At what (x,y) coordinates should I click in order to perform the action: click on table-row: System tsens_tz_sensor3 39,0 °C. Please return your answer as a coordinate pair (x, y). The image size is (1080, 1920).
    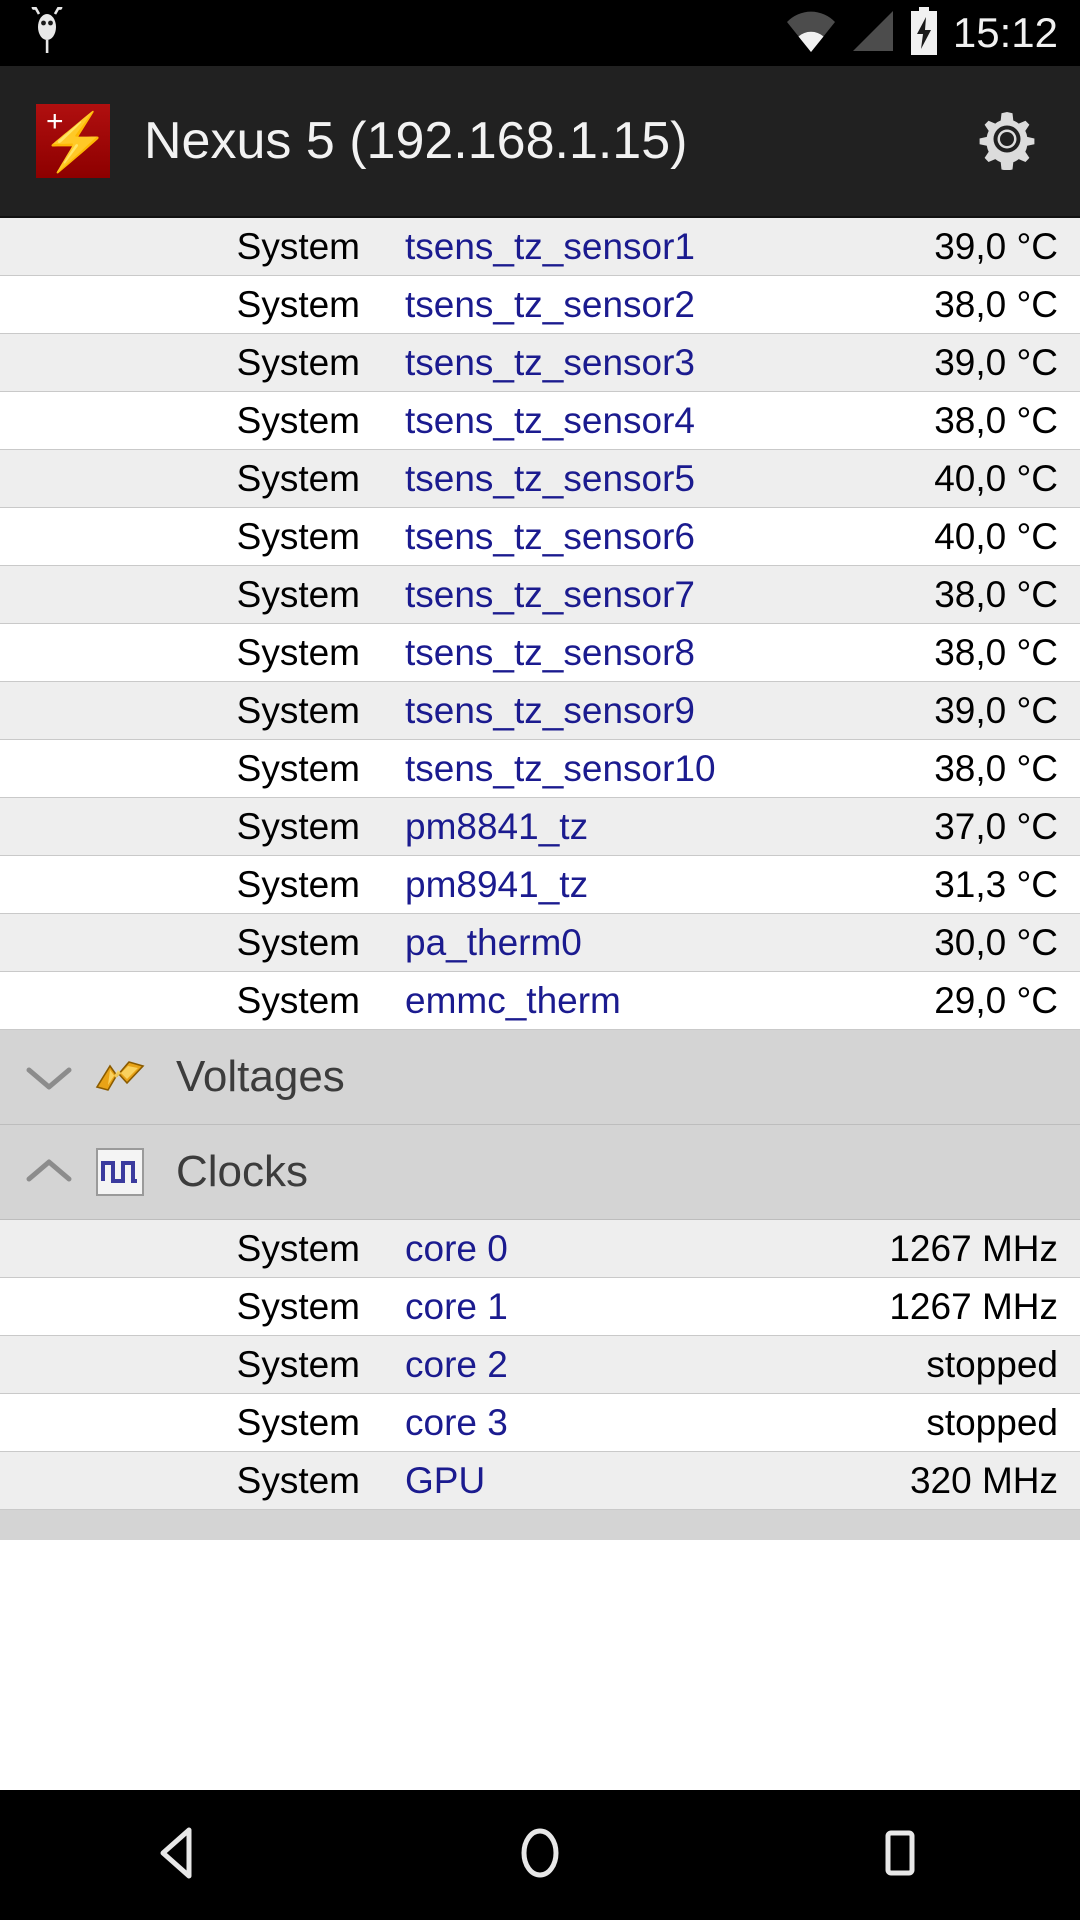
    Looking at the image, I should click on (540, 363).